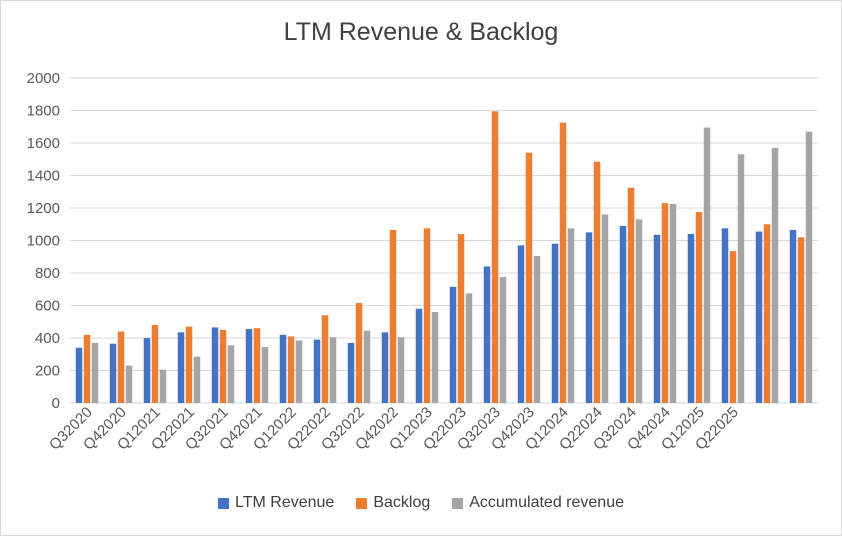 The image size is (842, 536). Describe the element at coordinates (43, 176) in the screenshot. I see `y-tick-label: 1400` at that location.